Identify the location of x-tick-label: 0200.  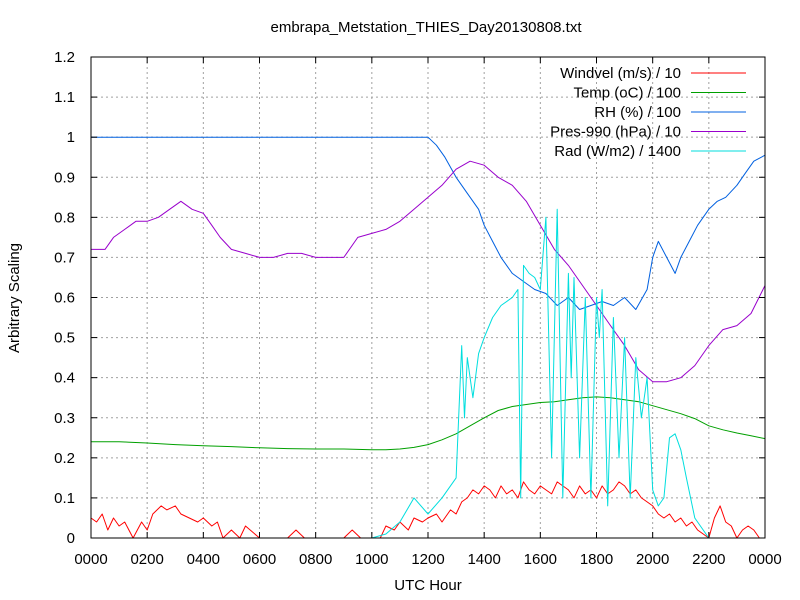
(146, 559).